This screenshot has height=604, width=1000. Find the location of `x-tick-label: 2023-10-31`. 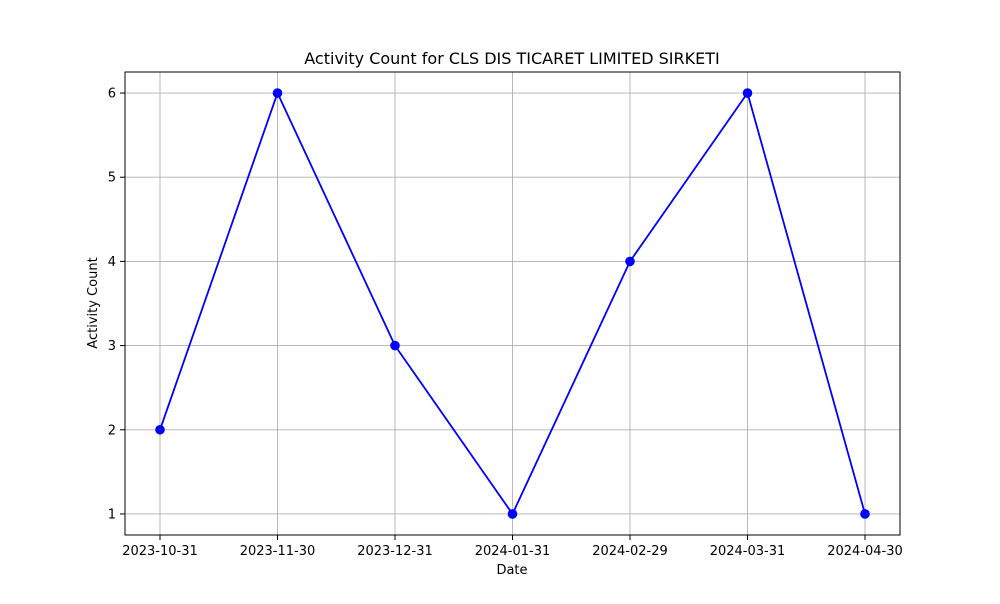

x-tick-label: 2023-10-31 is located at coordinates (160, 551).